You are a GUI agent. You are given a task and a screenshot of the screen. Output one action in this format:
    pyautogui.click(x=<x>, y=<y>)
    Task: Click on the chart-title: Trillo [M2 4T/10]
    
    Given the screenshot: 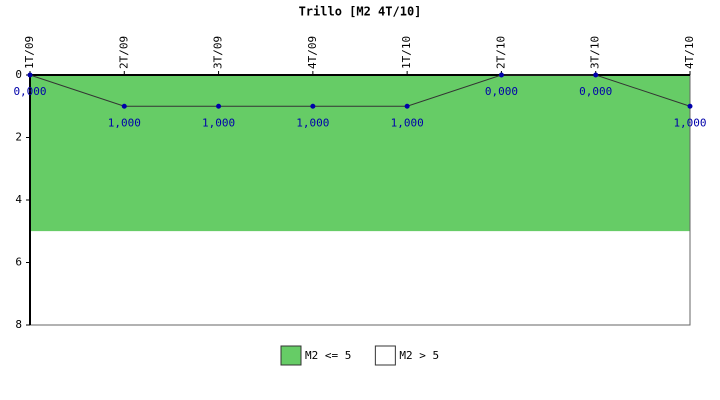 What is the action you would take?
    pyautogui.click(x=360, y=12)
    